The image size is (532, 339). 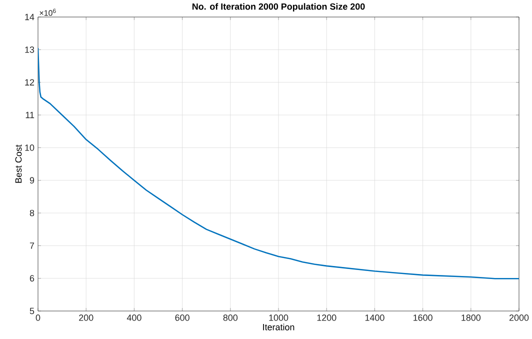 I want to click on x-tick-label: 1200, so click(x=326, y=317).